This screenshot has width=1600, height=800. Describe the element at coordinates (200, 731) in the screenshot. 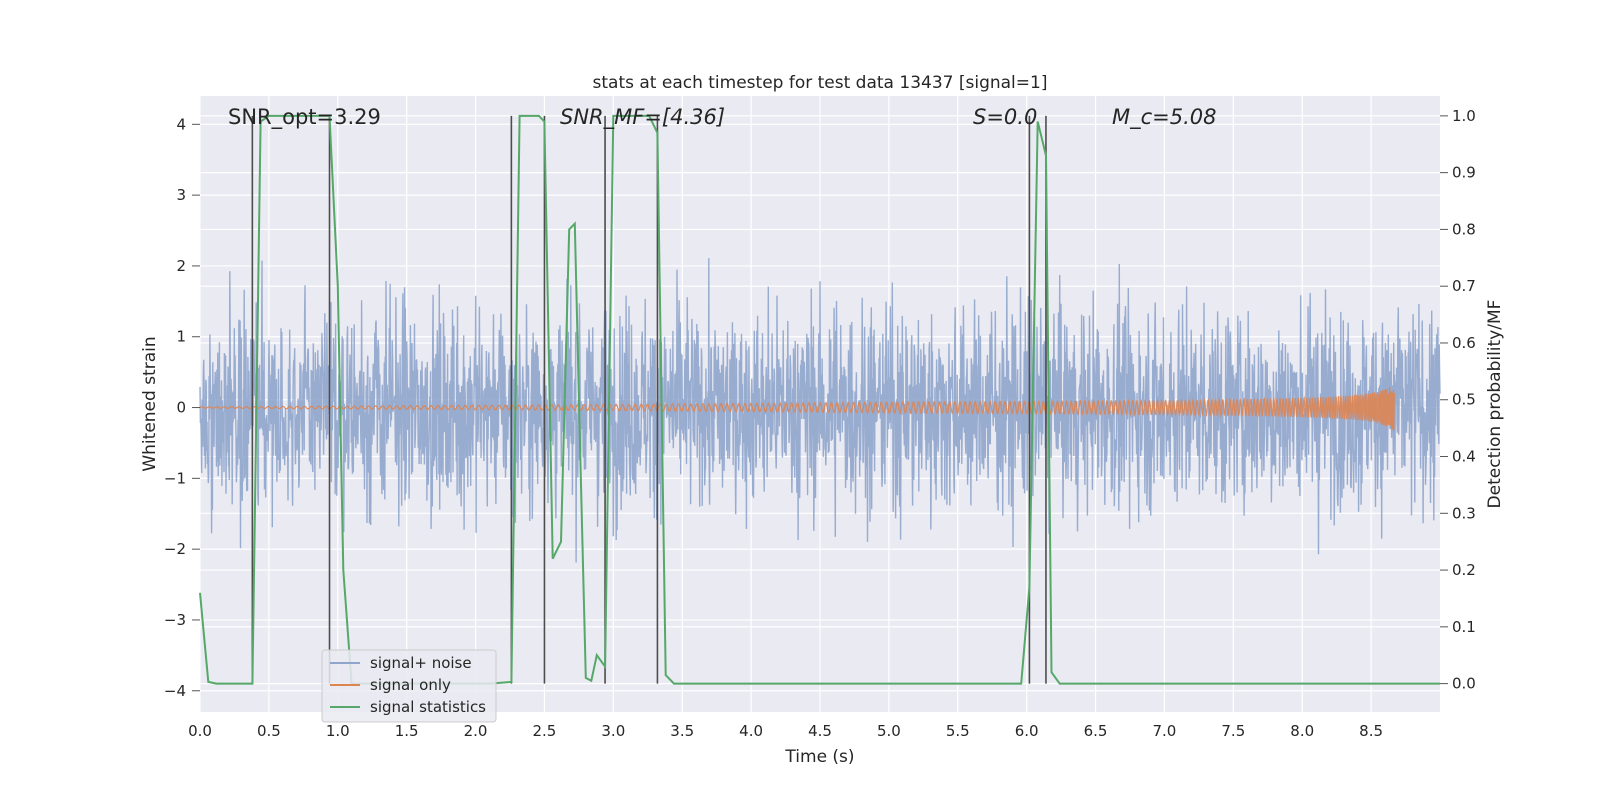

I see `x-tick-label: 0.0` at that location.